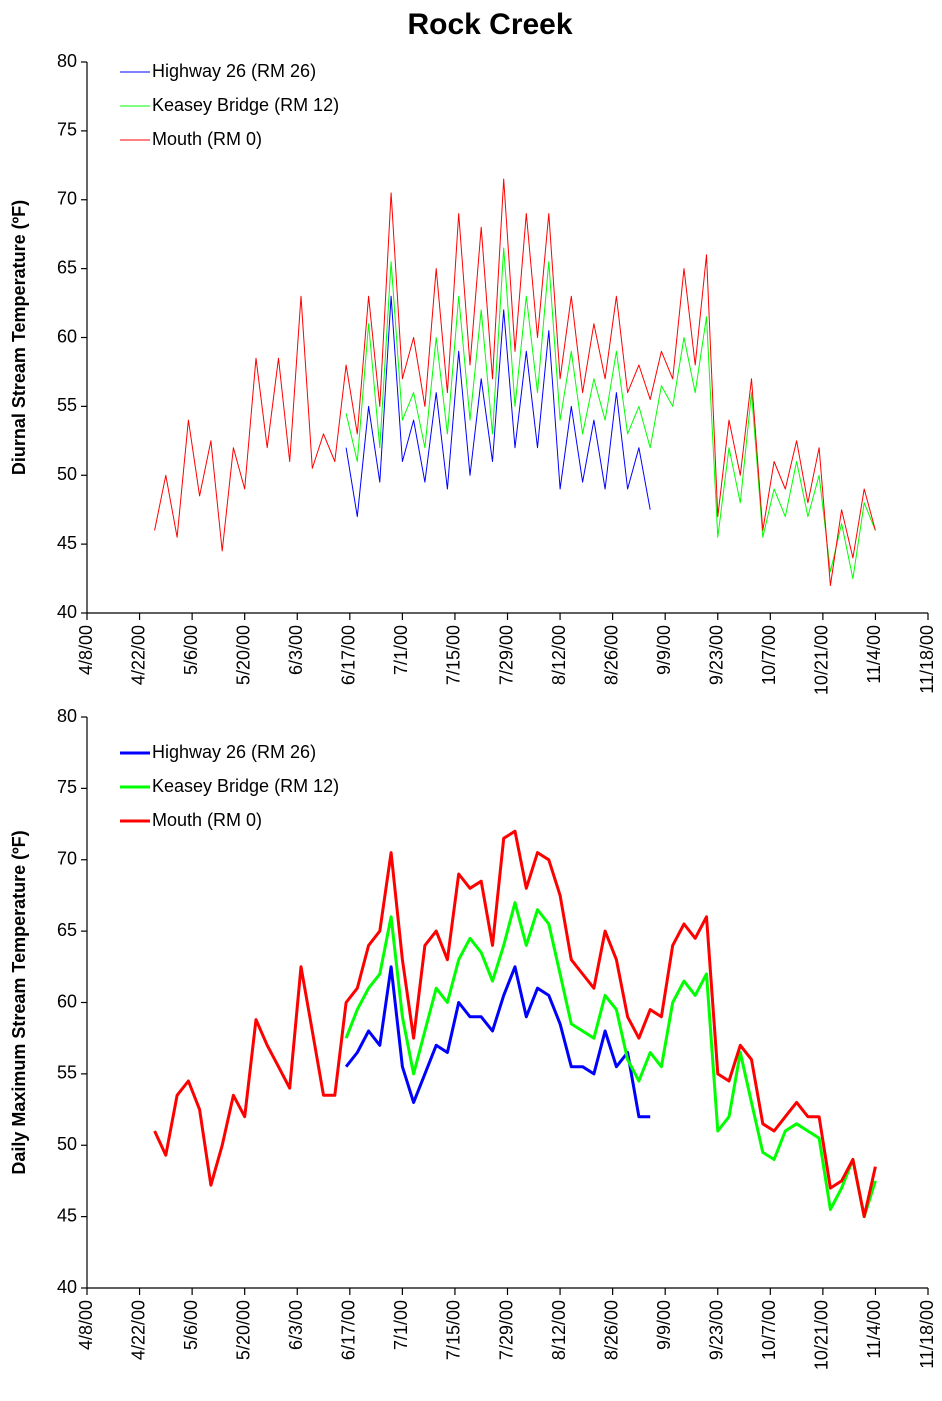  I want to click on y-axis-label: Diurnal Stream Temperature (ºF), so click(19, 337).